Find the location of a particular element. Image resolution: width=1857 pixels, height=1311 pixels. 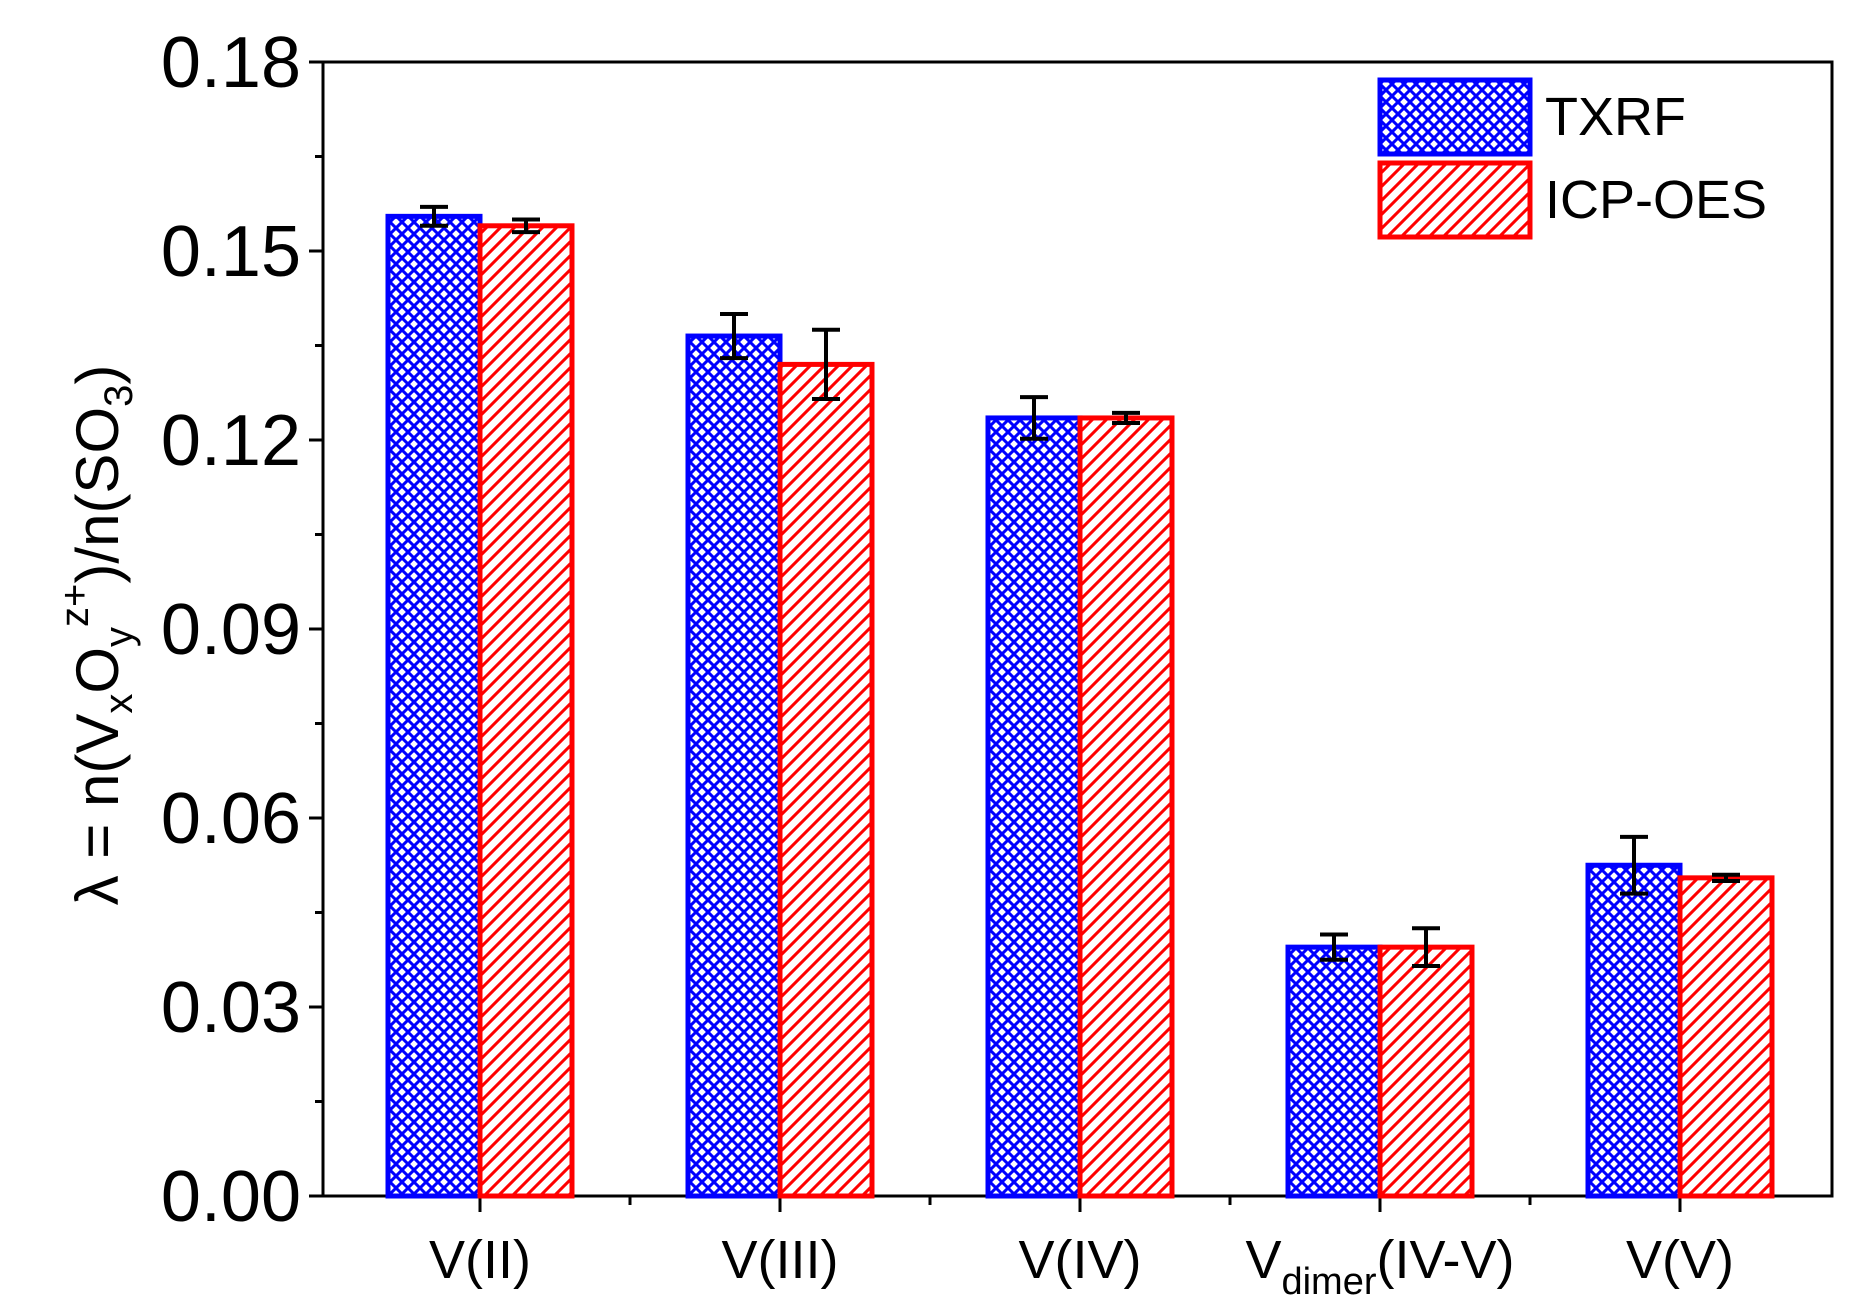

x-tick-label: V(II) is located at coordinates (480, 1260).